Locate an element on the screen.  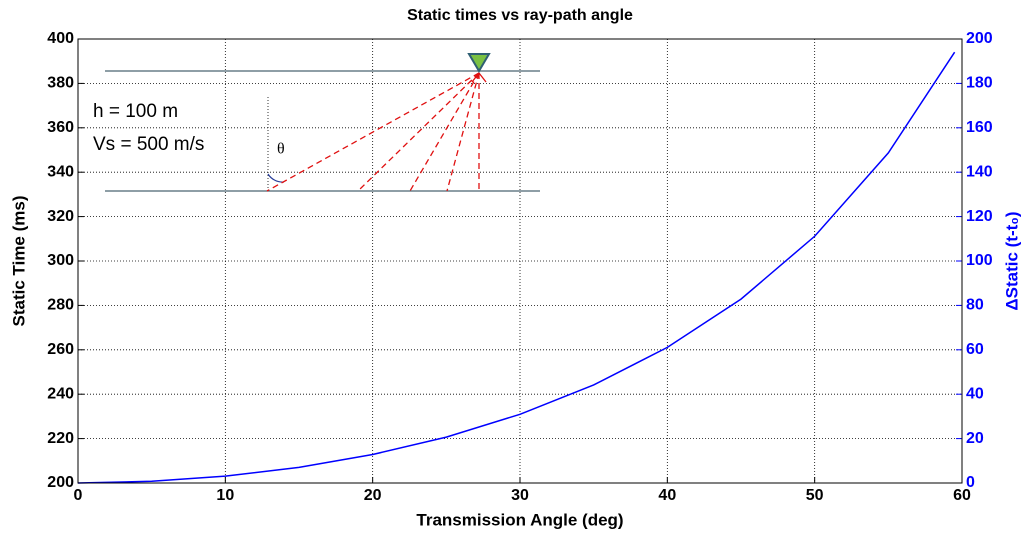
y2-axis-label: ΔStatic (t-t₀) is located at coordinates (1011, 260).